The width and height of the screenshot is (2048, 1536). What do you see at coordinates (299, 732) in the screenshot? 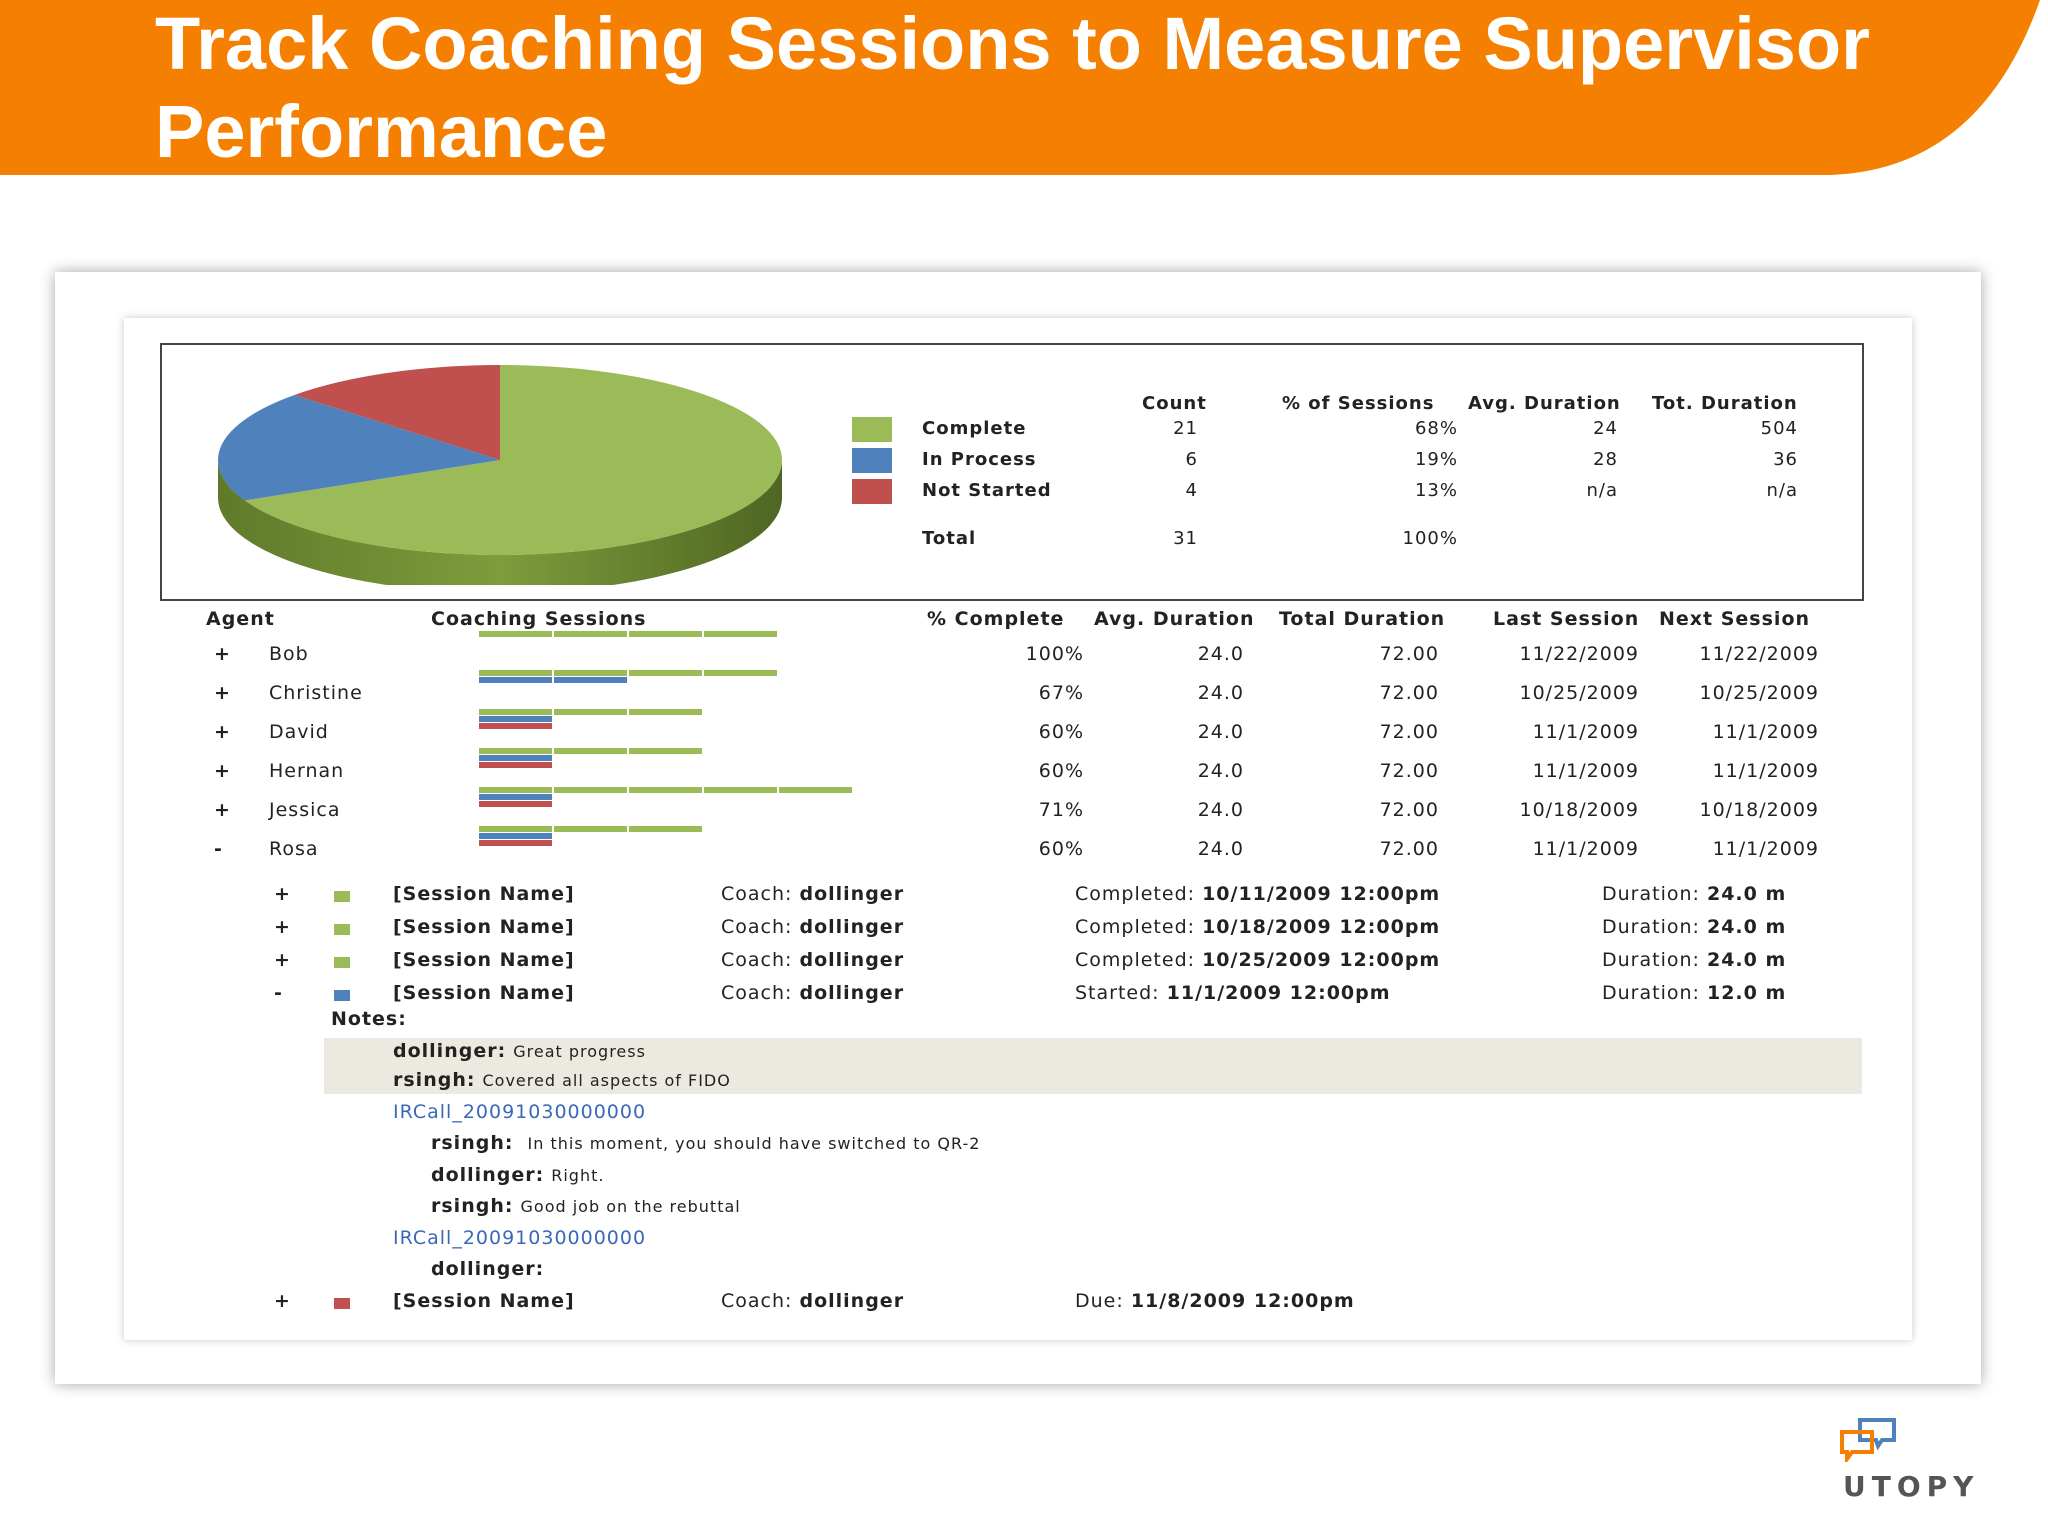
I see `agent-name: David` at bounding box center [299, 732].